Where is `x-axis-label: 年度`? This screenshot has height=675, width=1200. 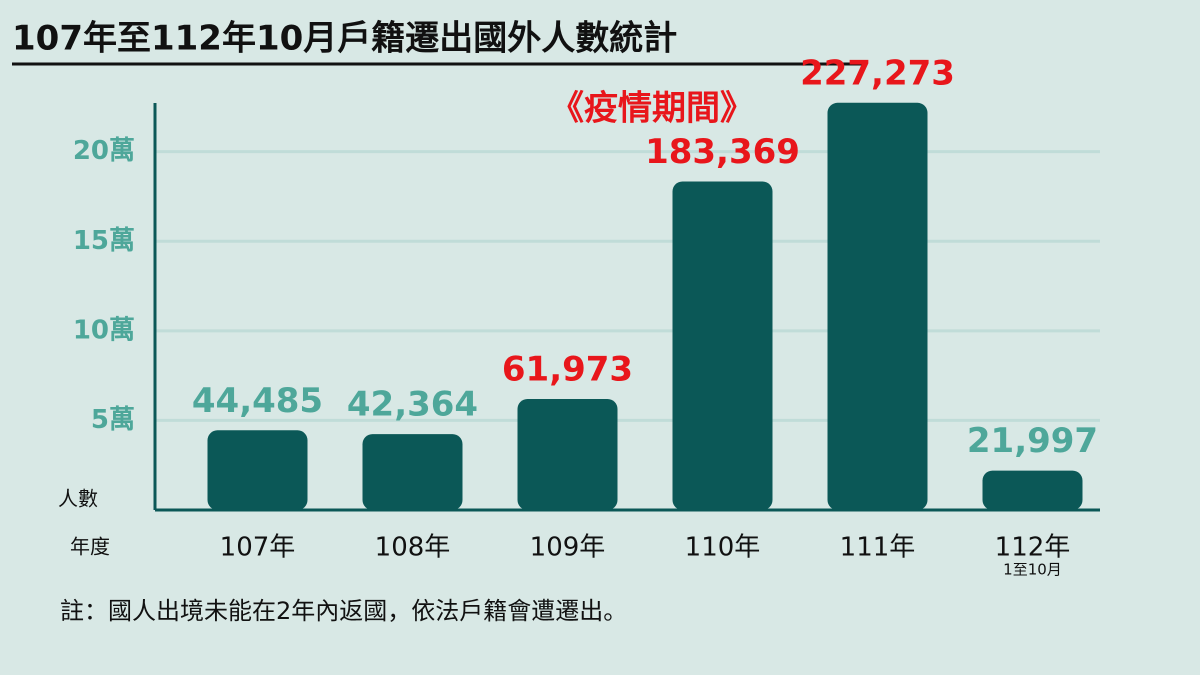
x-axis-label: 年度 is located at coordinates (90, 547).